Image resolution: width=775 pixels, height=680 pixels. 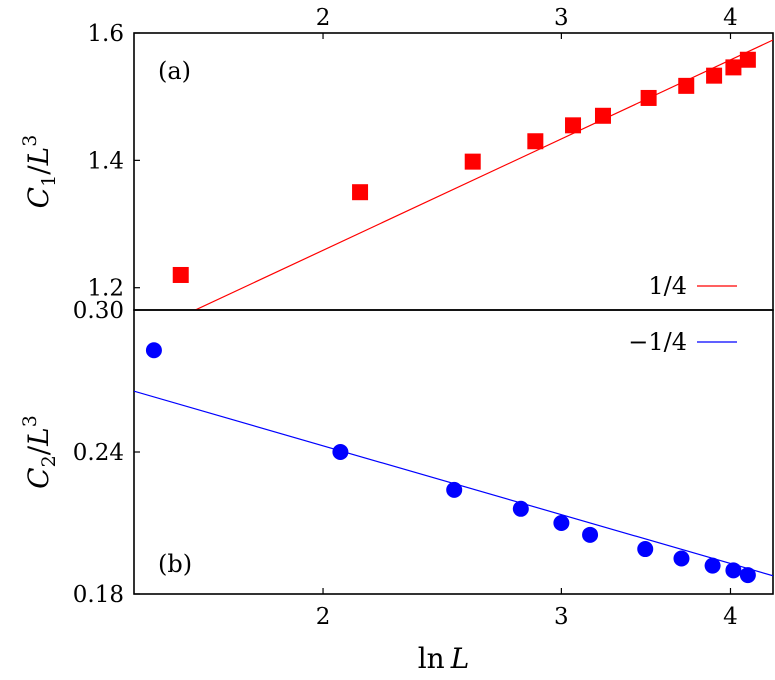 I want to click on top-panel-label: (a), so click(x=174, y=71).